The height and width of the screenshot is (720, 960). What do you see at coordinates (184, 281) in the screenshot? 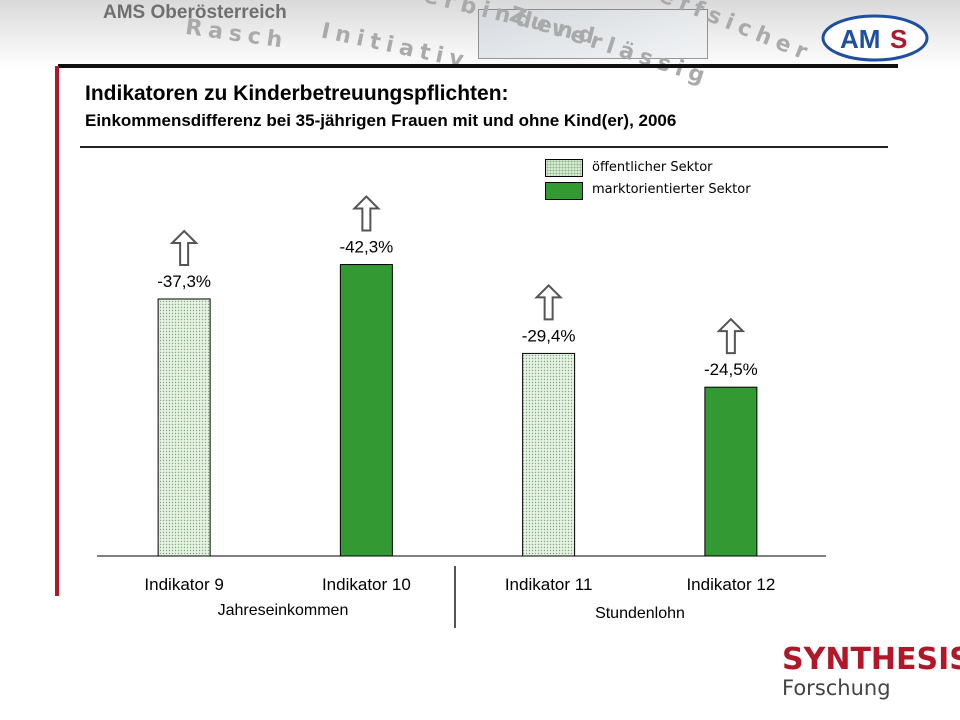
I see `data-label: -37,3%` at bounding box center [184, 281].